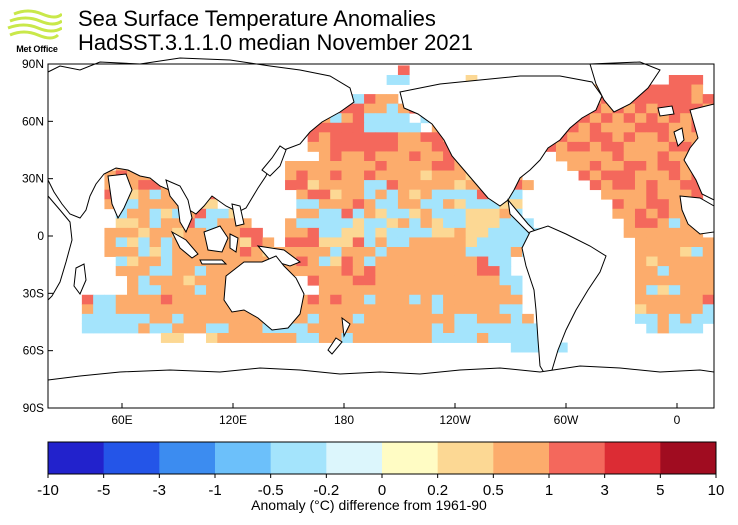 This screenshot has width=738, height=525. What do you see at coordinates (344, 420) in the screenshot?
I see `longitude-label: 180` at bounding box center [344, 420].